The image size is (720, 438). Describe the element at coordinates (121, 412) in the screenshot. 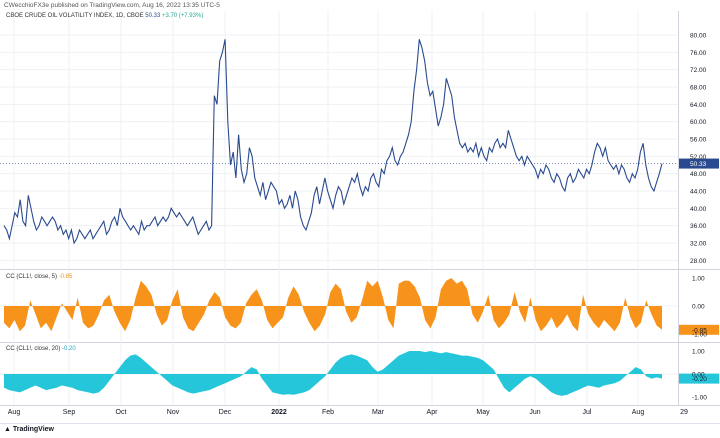

I see `x-tick-label: Oct` at that location.